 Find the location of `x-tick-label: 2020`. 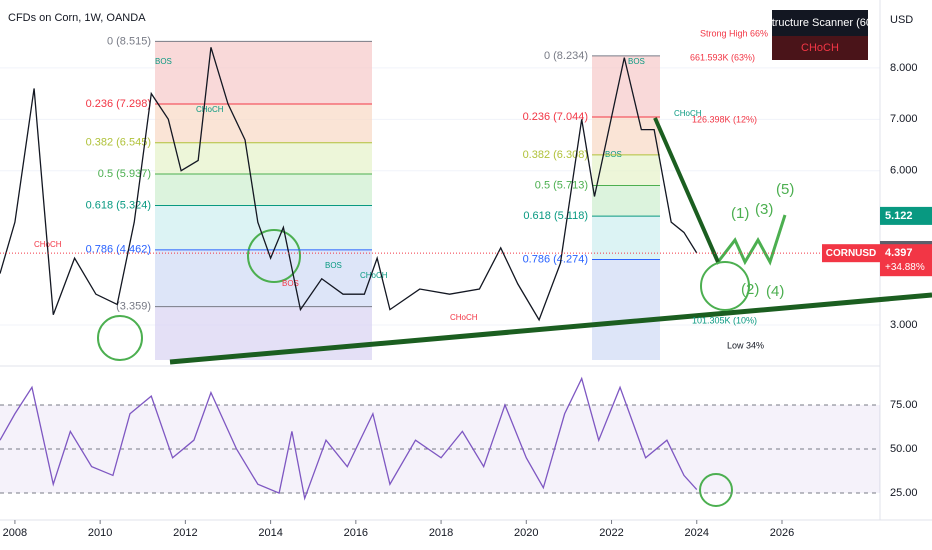

x-tick-label: 2020 is located at coordinates (526, 533).